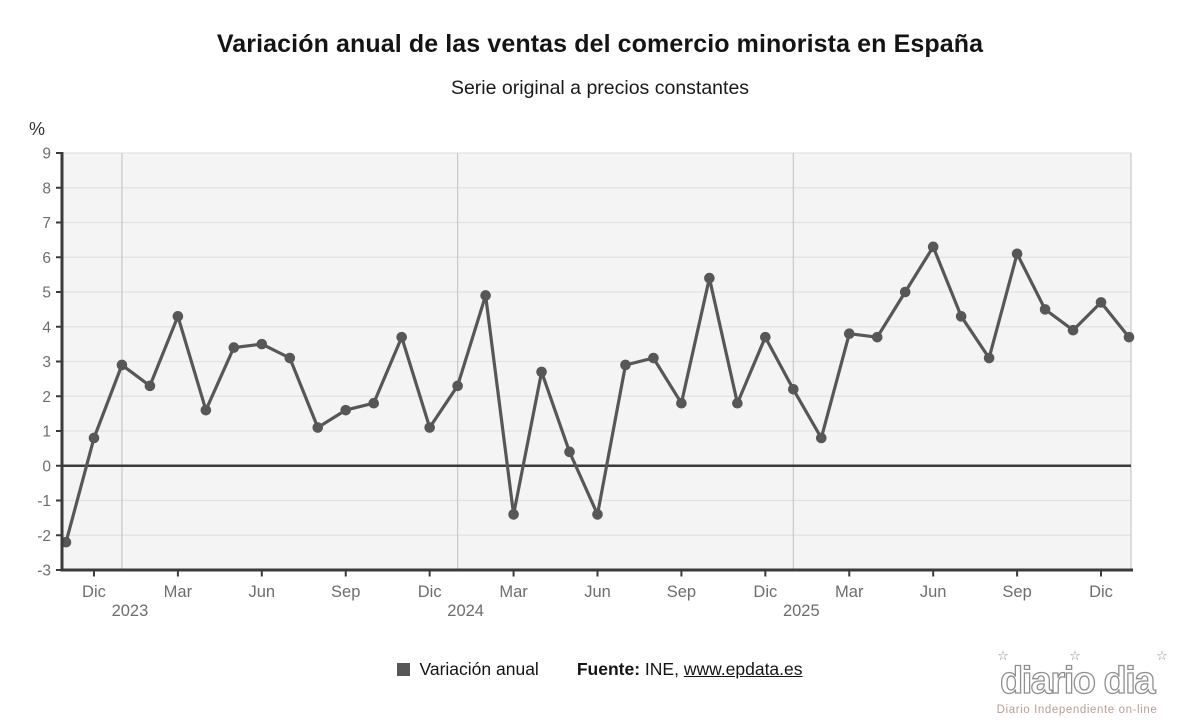 This screenshot has width=1200, height=720. Describe the element at coordinates (46, 397) in the screenshot. I see `y-tick-label: 2` at that location.